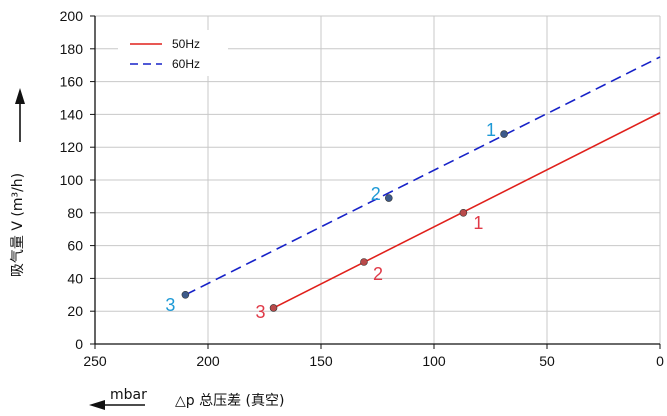  Describe the element at coordinates (79, 344) in the screenshot. I see `y-tick-label: 0` at that location.